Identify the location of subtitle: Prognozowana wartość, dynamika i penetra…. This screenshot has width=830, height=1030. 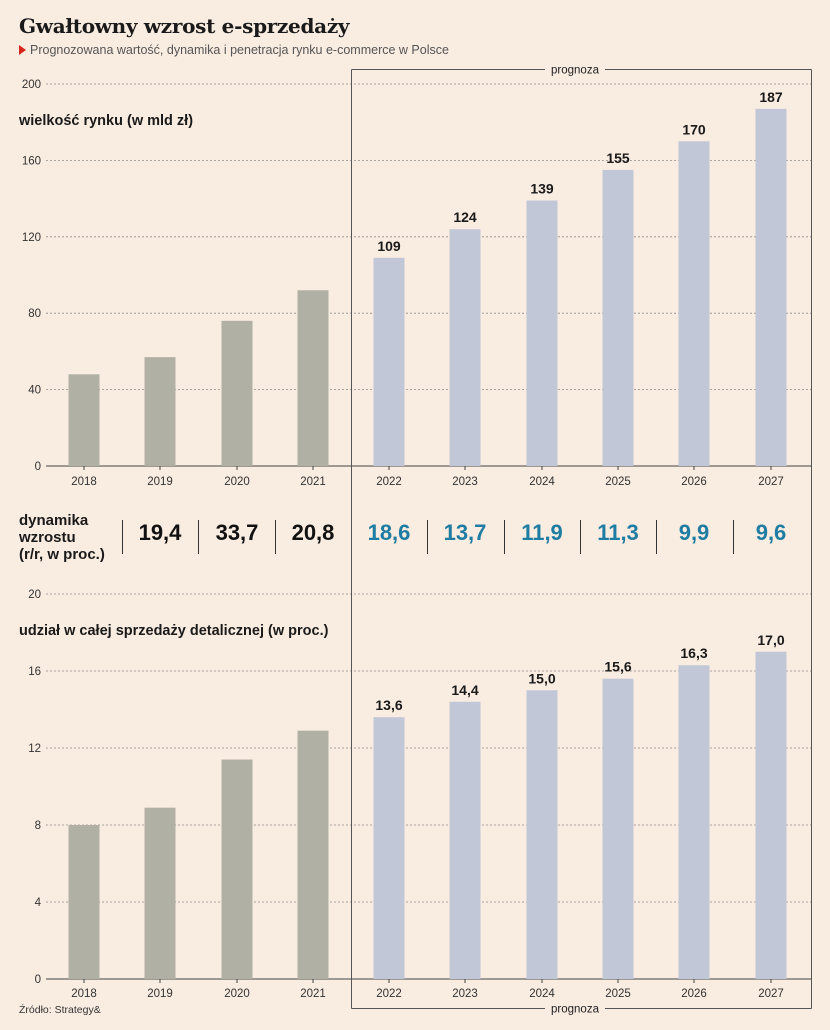
(234, 50).